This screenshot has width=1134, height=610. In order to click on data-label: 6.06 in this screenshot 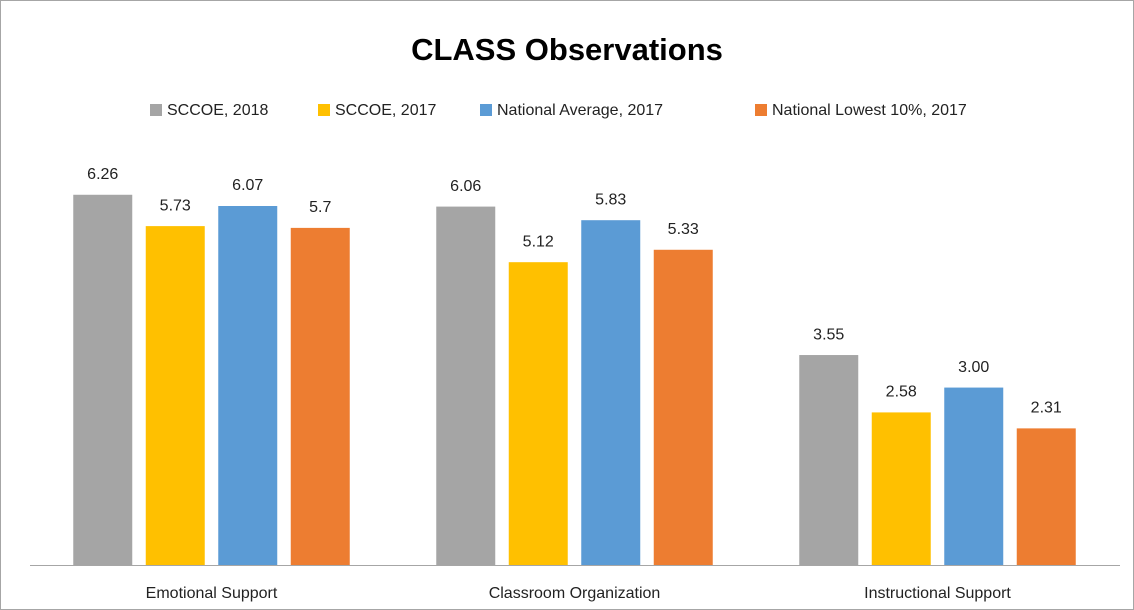, I will do `click(465, 186)`.